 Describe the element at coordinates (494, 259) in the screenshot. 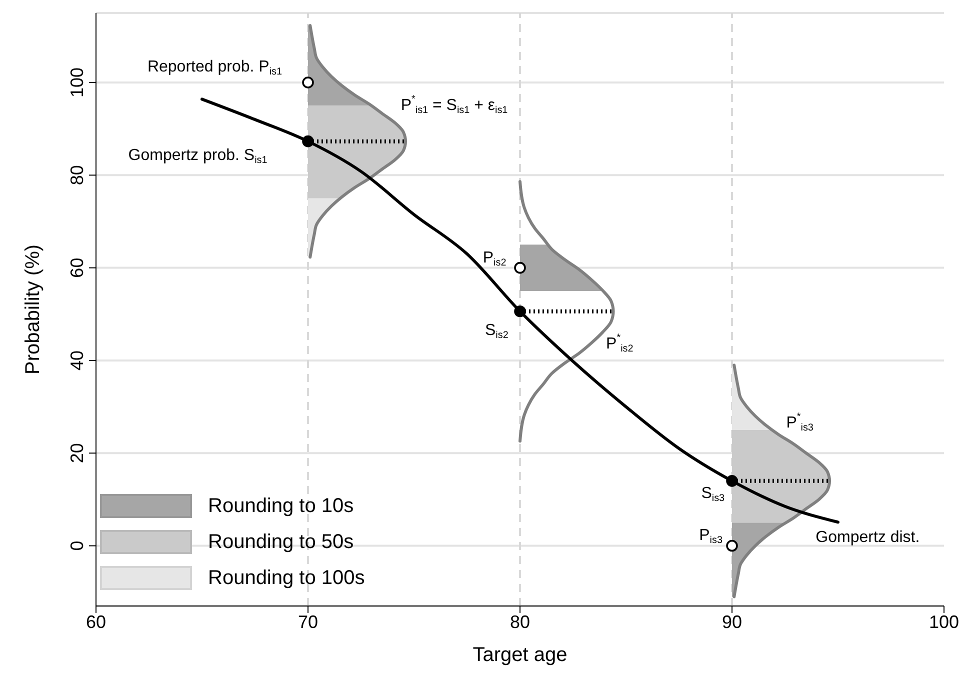

I see `annotation: P$_{is2}$` at that location.